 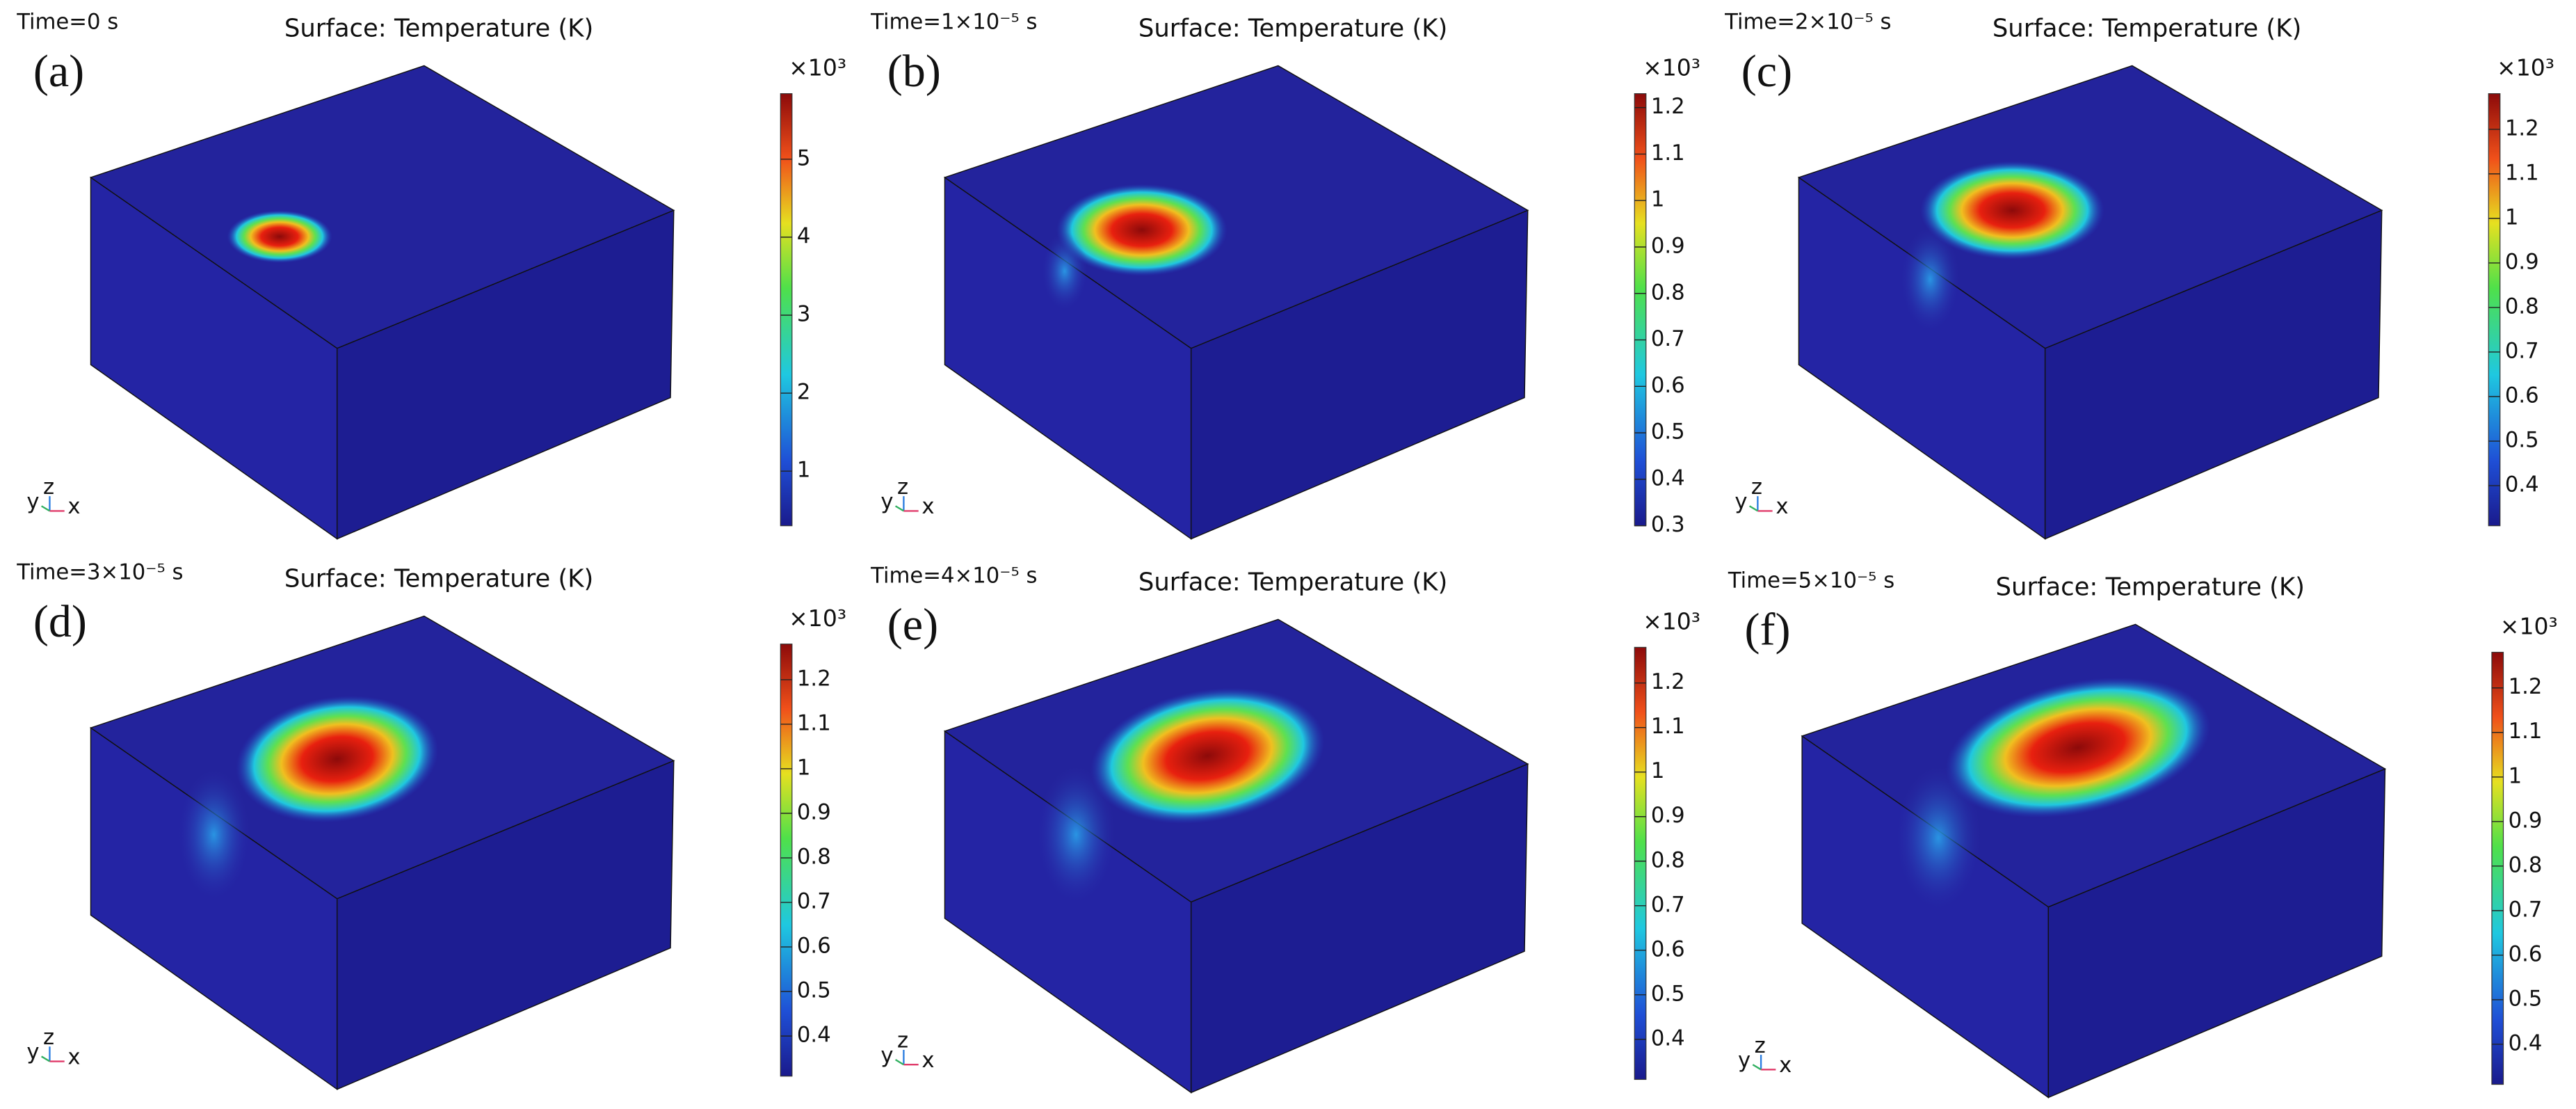 I want to click on colorbar-tick-label: 4, so click(x=804, y=236).